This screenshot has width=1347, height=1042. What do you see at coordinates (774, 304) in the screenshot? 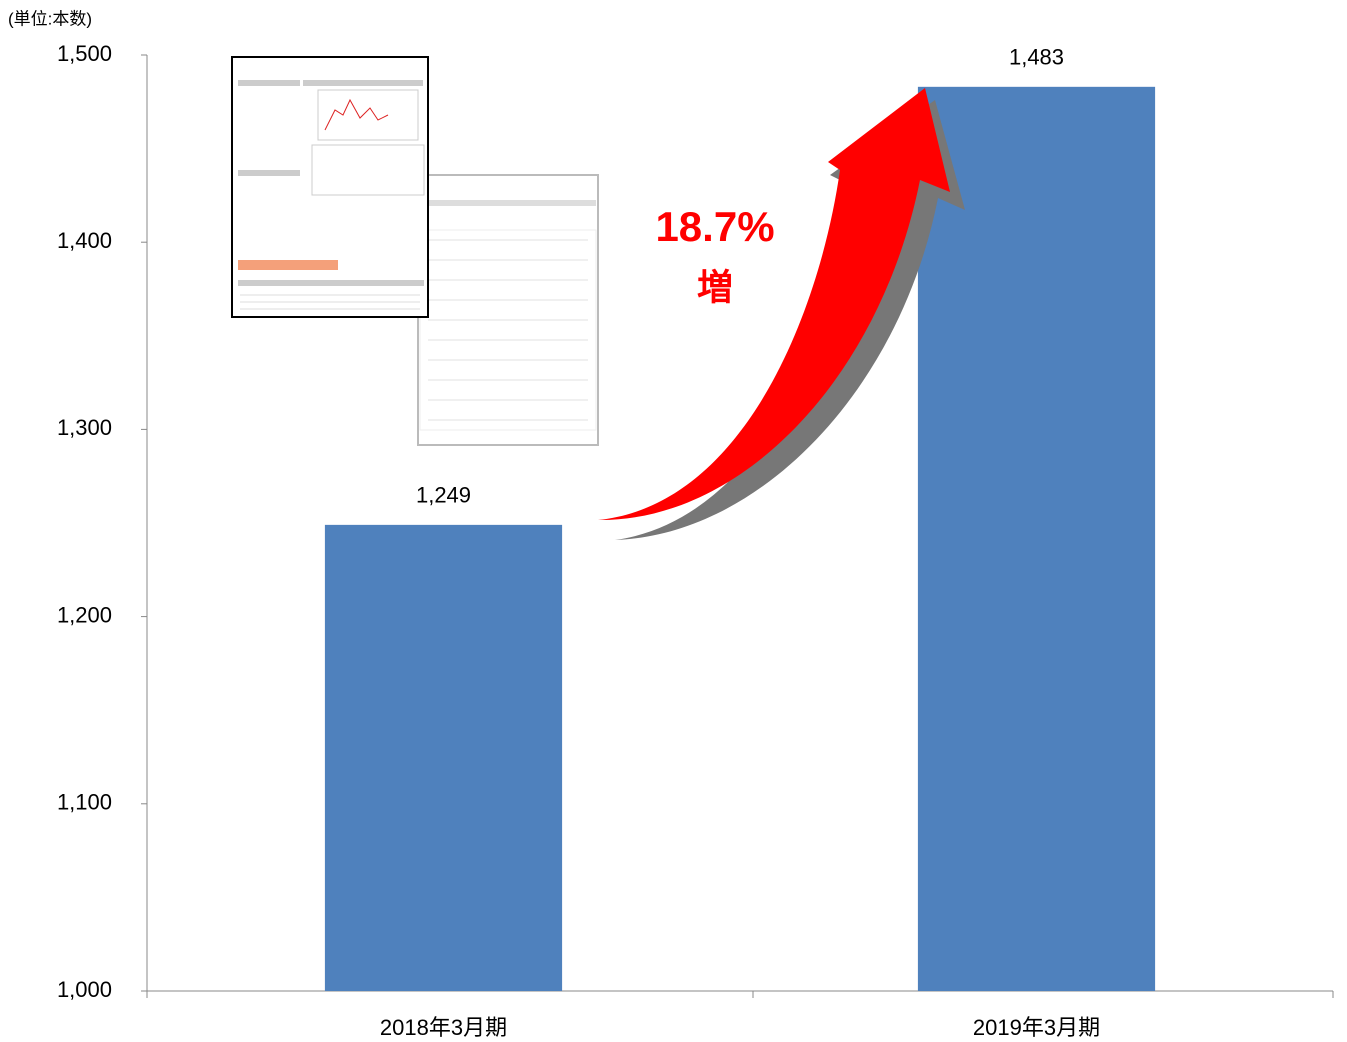
I see `arrow` at bounding box center [774, 304].